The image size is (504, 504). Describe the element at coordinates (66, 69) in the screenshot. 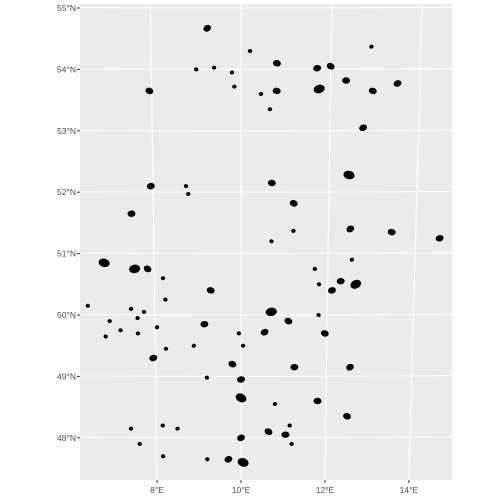

I see `latitude-tick-label: 54°N` at that location.